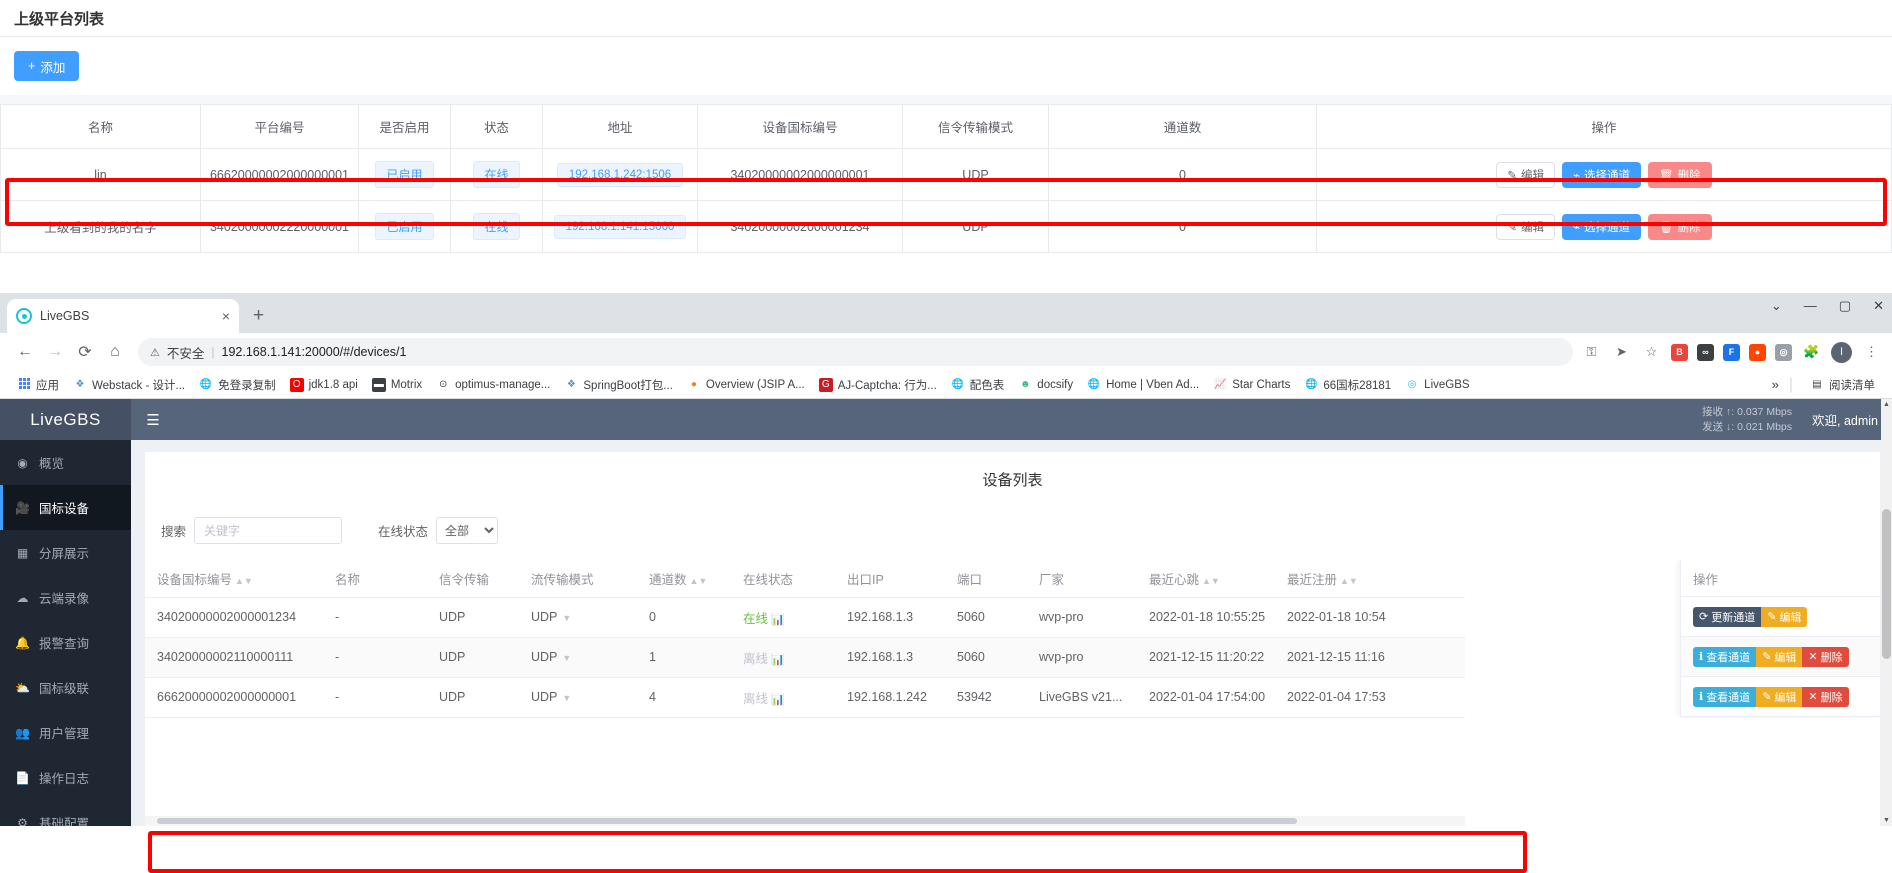 The width and height of the screenshot is (1892, 873). I want to click on key-icon: ⚿, so click(1591, 351).